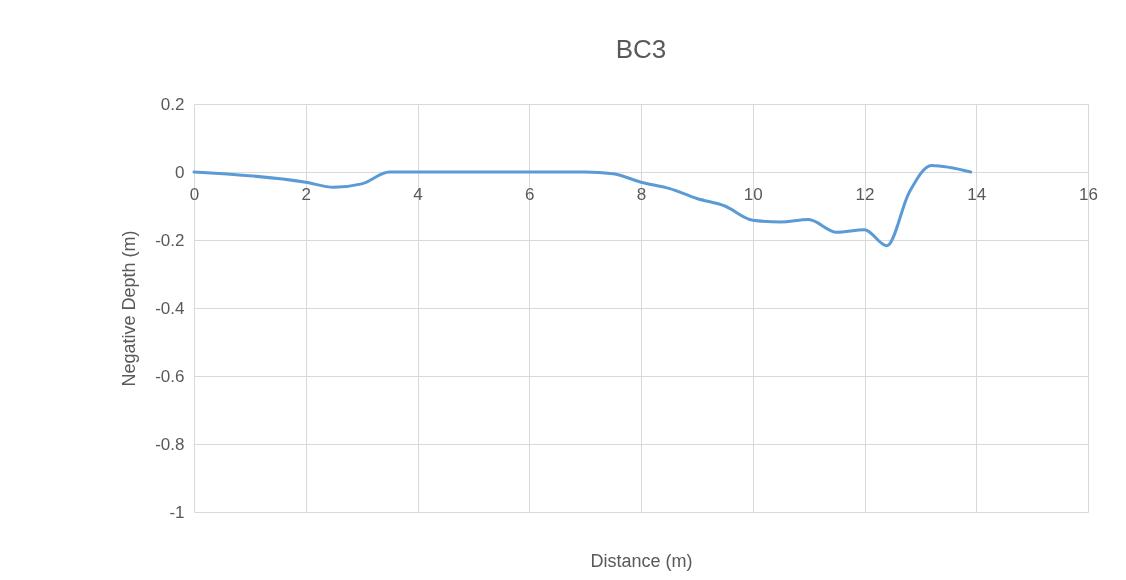 Image resolution: width=1126 pixels, height=580 pixels. What do you see at coordinates (641, 194) in the screenshot?
I see `x-tick-label: 8` at bounding box center [641, 194].